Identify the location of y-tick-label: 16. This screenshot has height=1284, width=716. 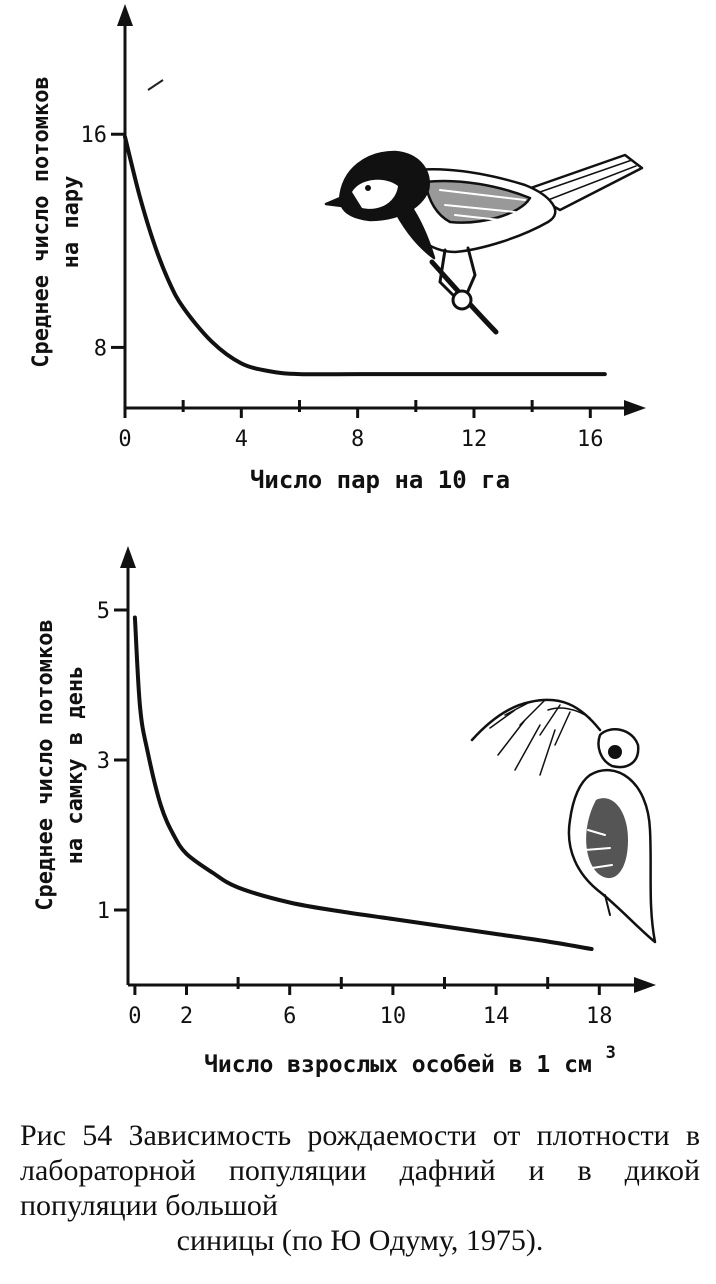
(94, 135).